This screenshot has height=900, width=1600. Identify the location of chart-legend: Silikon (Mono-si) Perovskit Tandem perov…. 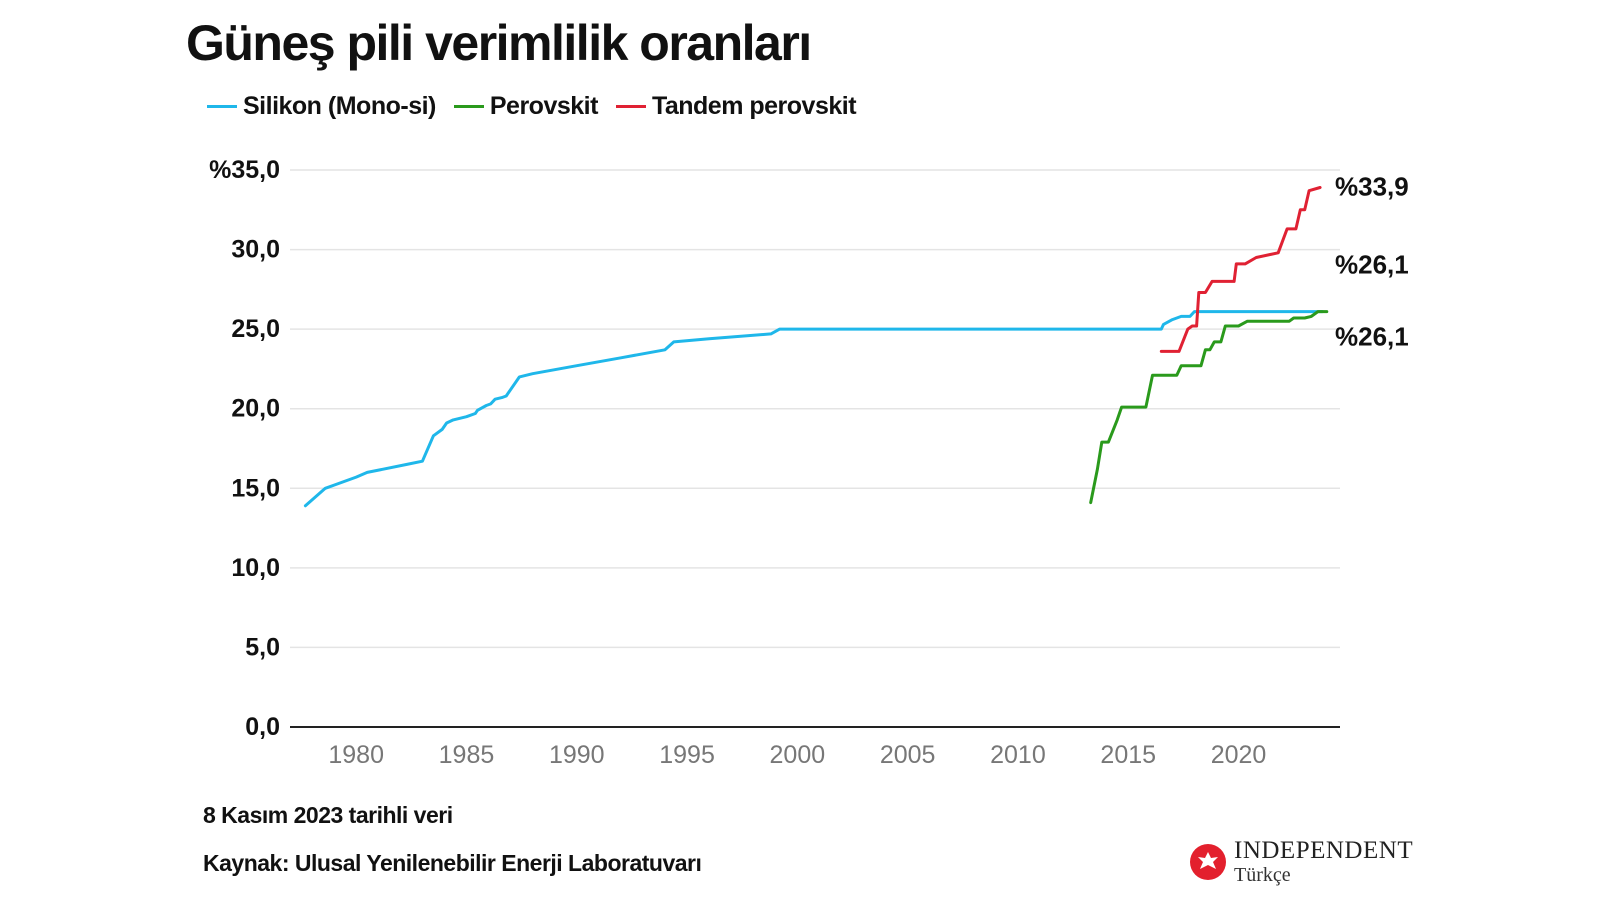
(532, 106).